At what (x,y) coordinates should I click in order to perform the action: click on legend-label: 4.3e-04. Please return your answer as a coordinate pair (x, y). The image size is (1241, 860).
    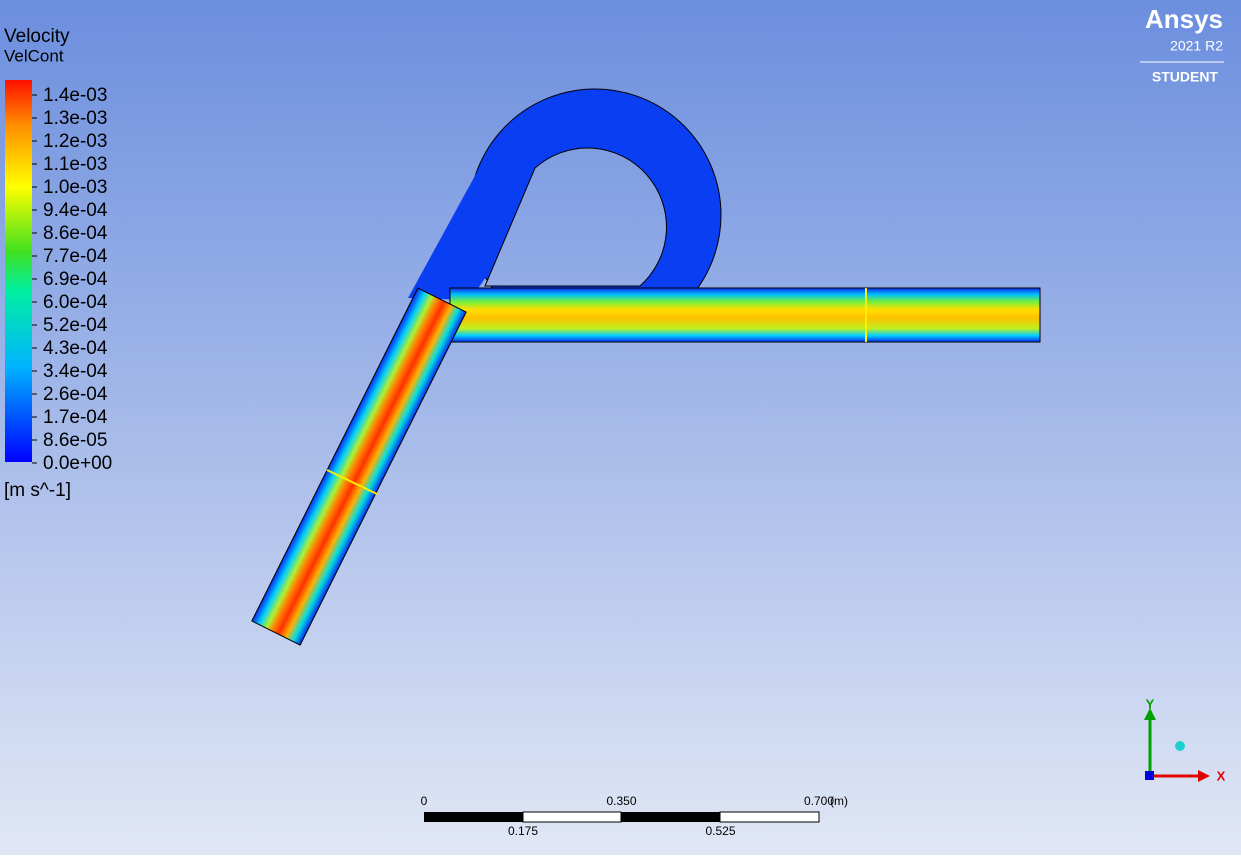
    Looking at the image, I should click on (75, 348).